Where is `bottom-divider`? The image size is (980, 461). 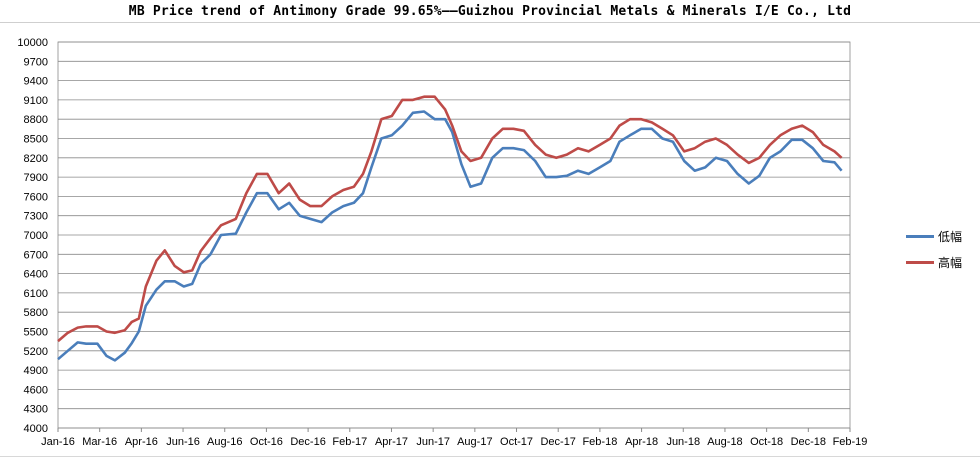
bottom-divider is located at coordinates (490, 456).